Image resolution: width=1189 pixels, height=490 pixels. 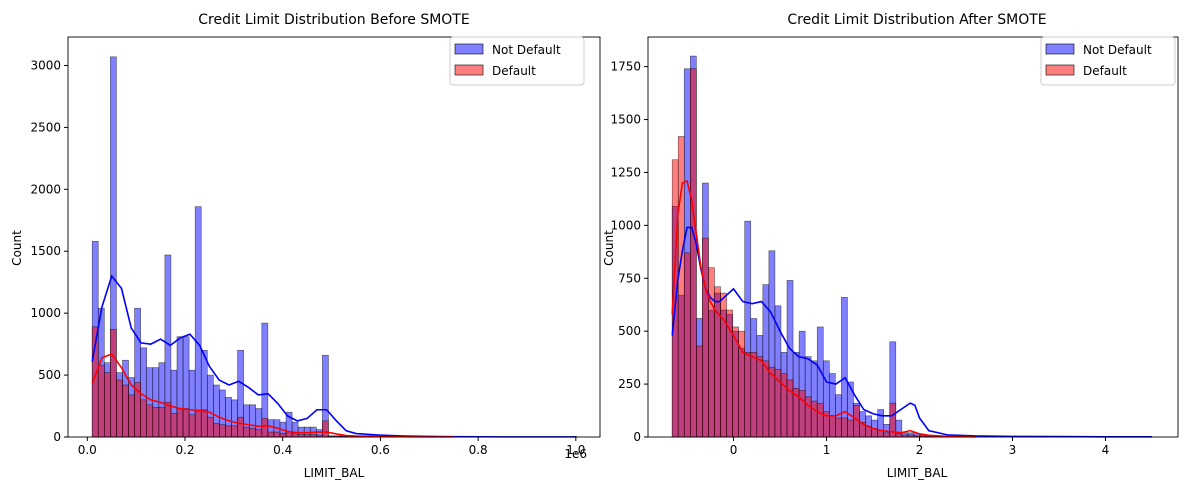 What do you see at coordinates (380, 450) in the screenshot?
I see `x-tick-label: 0.6` at bounding box center [380, 450].